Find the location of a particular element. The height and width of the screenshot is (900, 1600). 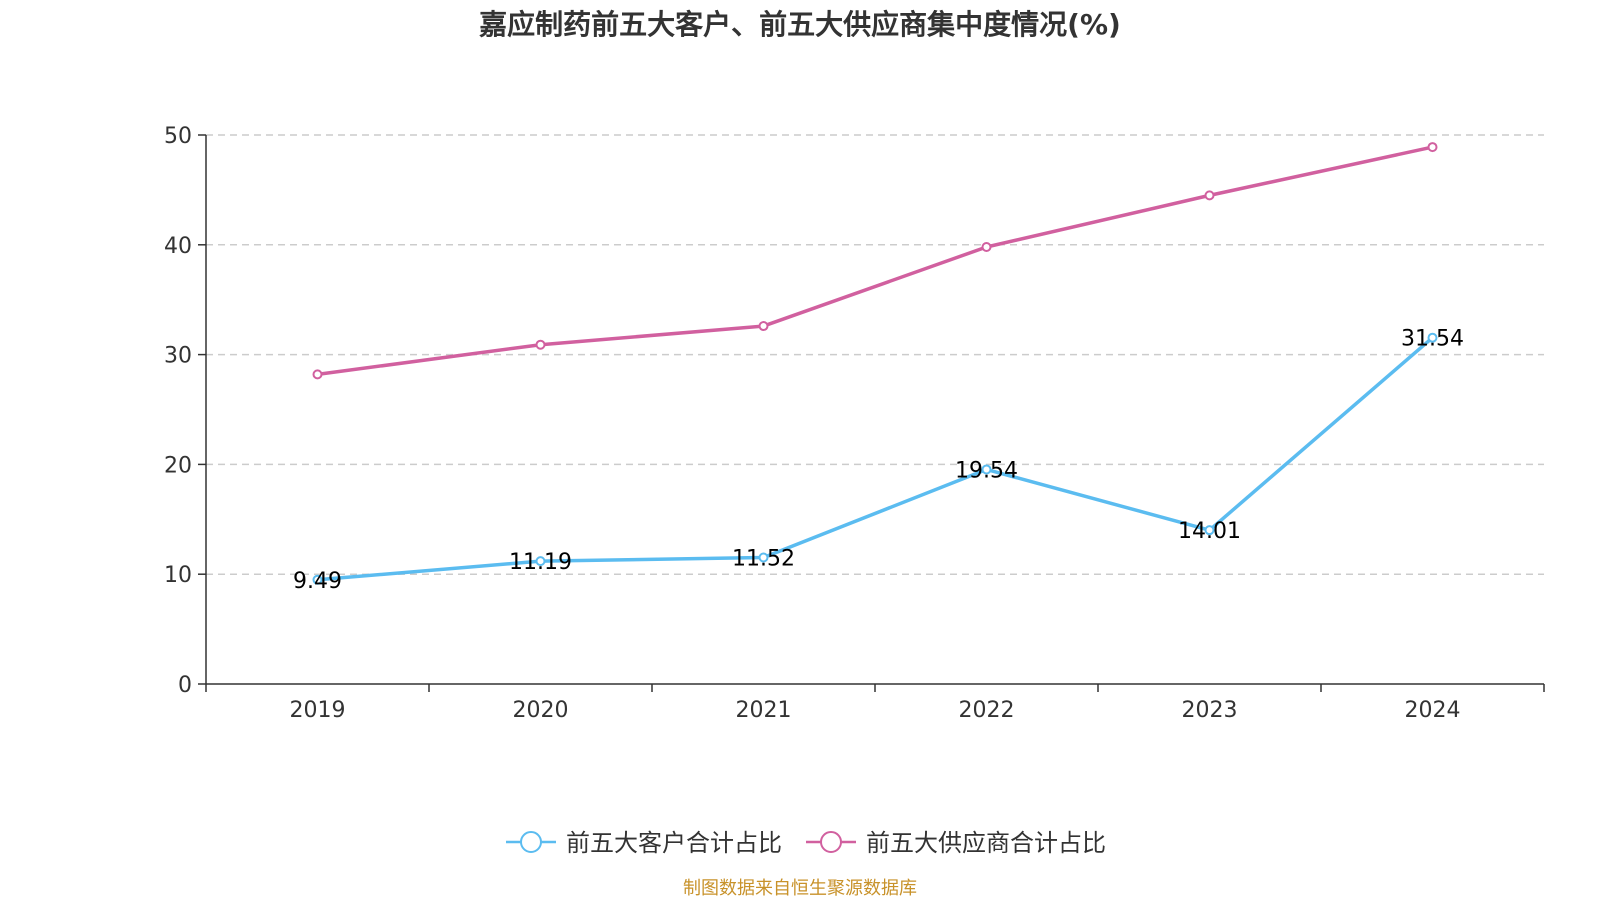

x-tick-label: 2019 is located at coordinates (318, 710).